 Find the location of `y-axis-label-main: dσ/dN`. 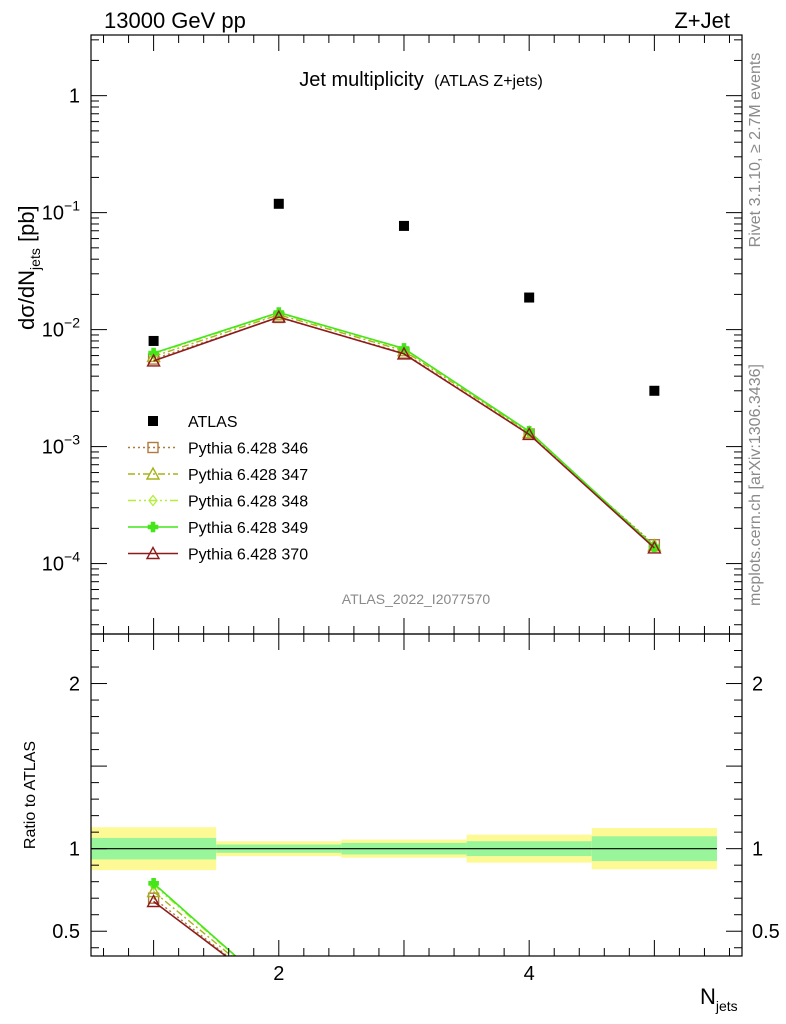

y-axis-label-main: dσ/dN is located at coordinates (26, 300).